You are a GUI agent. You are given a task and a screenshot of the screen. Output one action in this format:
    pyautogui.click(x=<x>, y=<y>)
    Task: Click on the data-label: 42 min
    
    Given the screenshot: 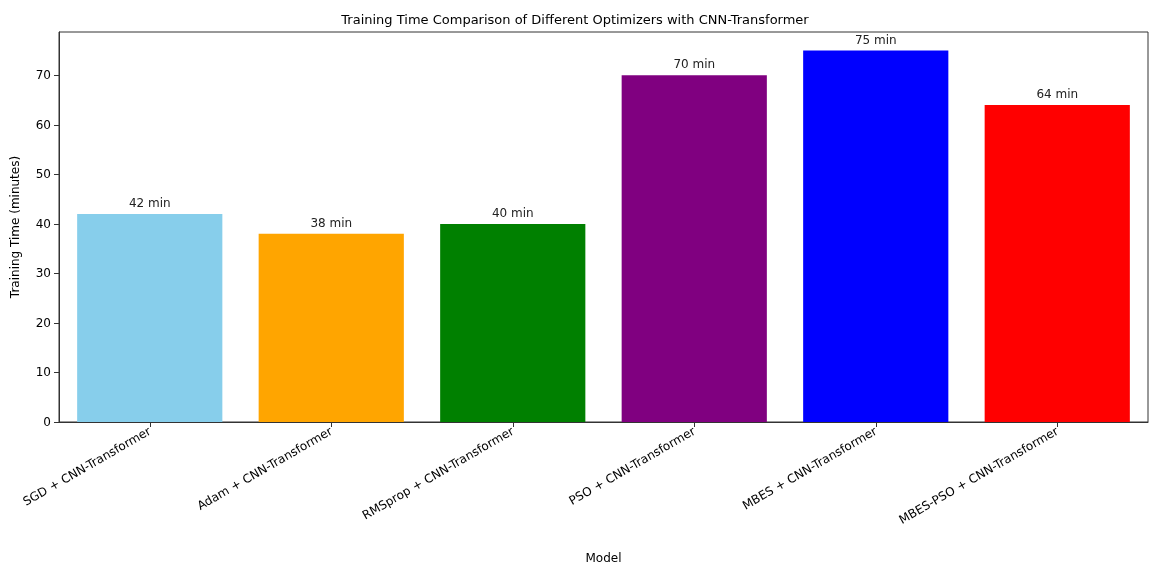 What is the action you would take?
    pyautogui.click(x=149, y=203)
    